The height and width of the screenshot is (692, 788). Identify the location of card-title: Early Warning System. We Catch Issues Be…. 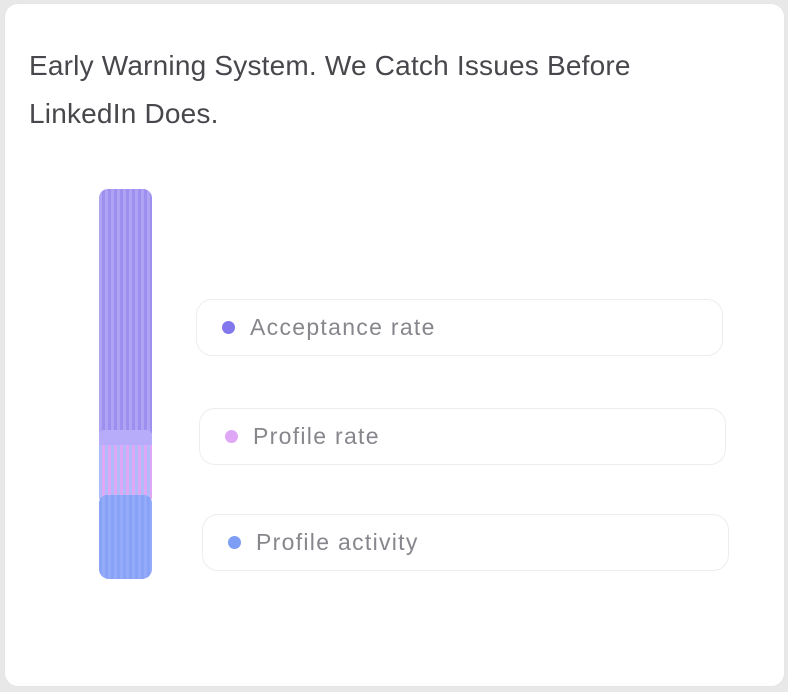
(330, 90).